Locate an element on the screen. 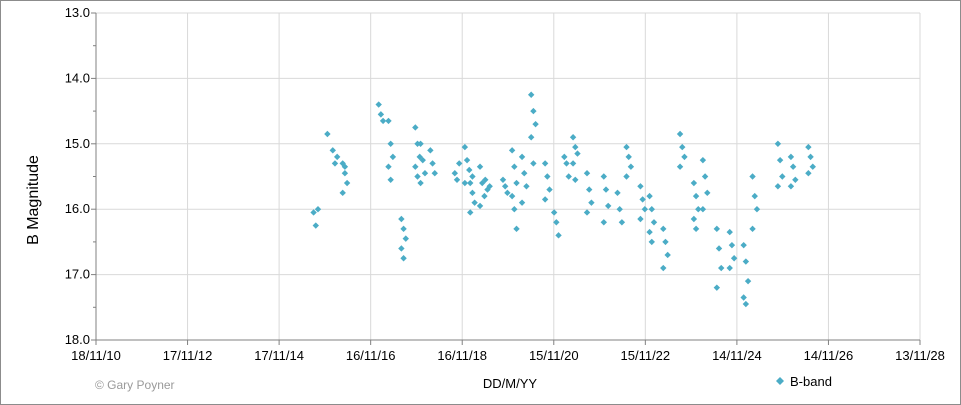 The image size is (961, 405). x-tick-label: 15/11/20 is located at coordinates (554, 355).